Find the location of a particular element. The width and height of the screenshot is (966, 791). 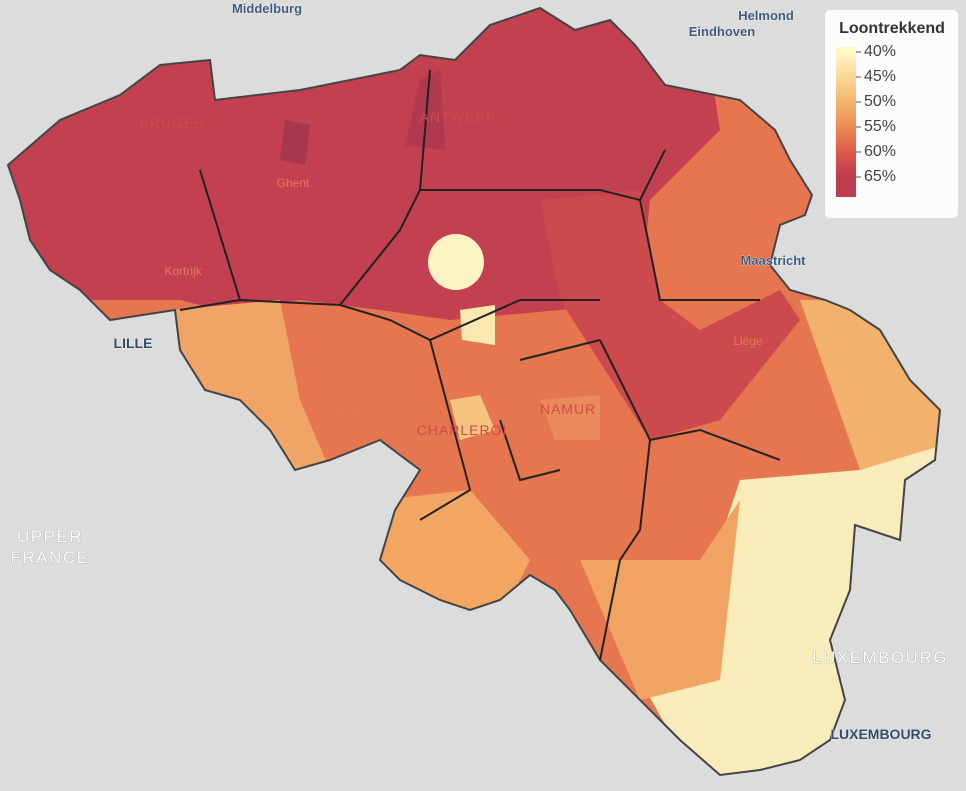

legend-box is located at coordinates (891, 114).